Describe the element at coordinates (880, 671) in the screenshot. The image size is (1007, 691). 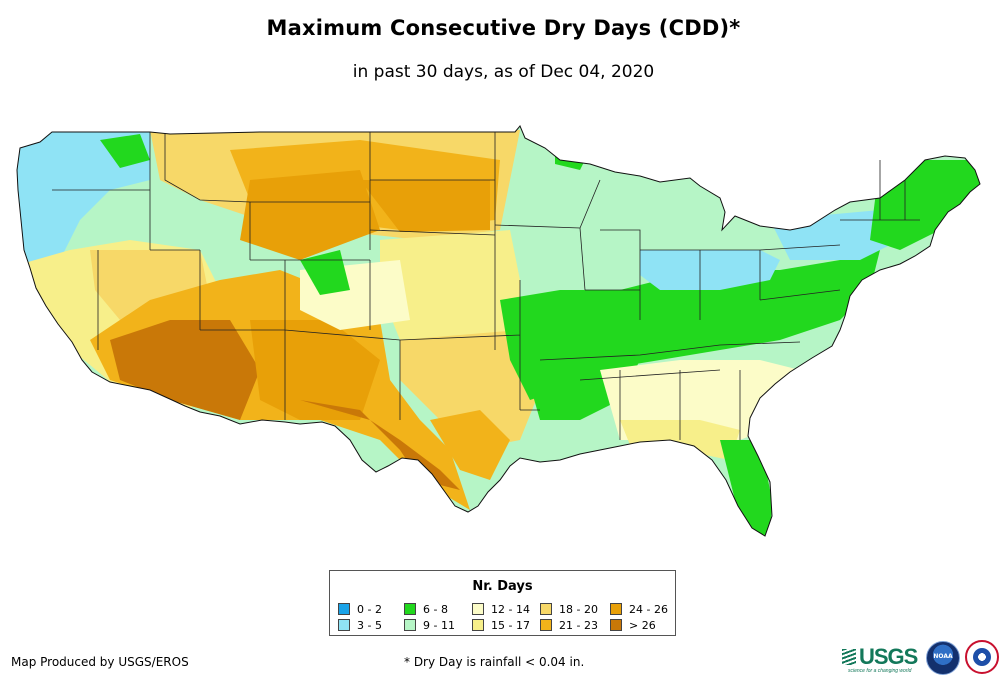
I see `usgs-tagline: science for a changing world` at that location.